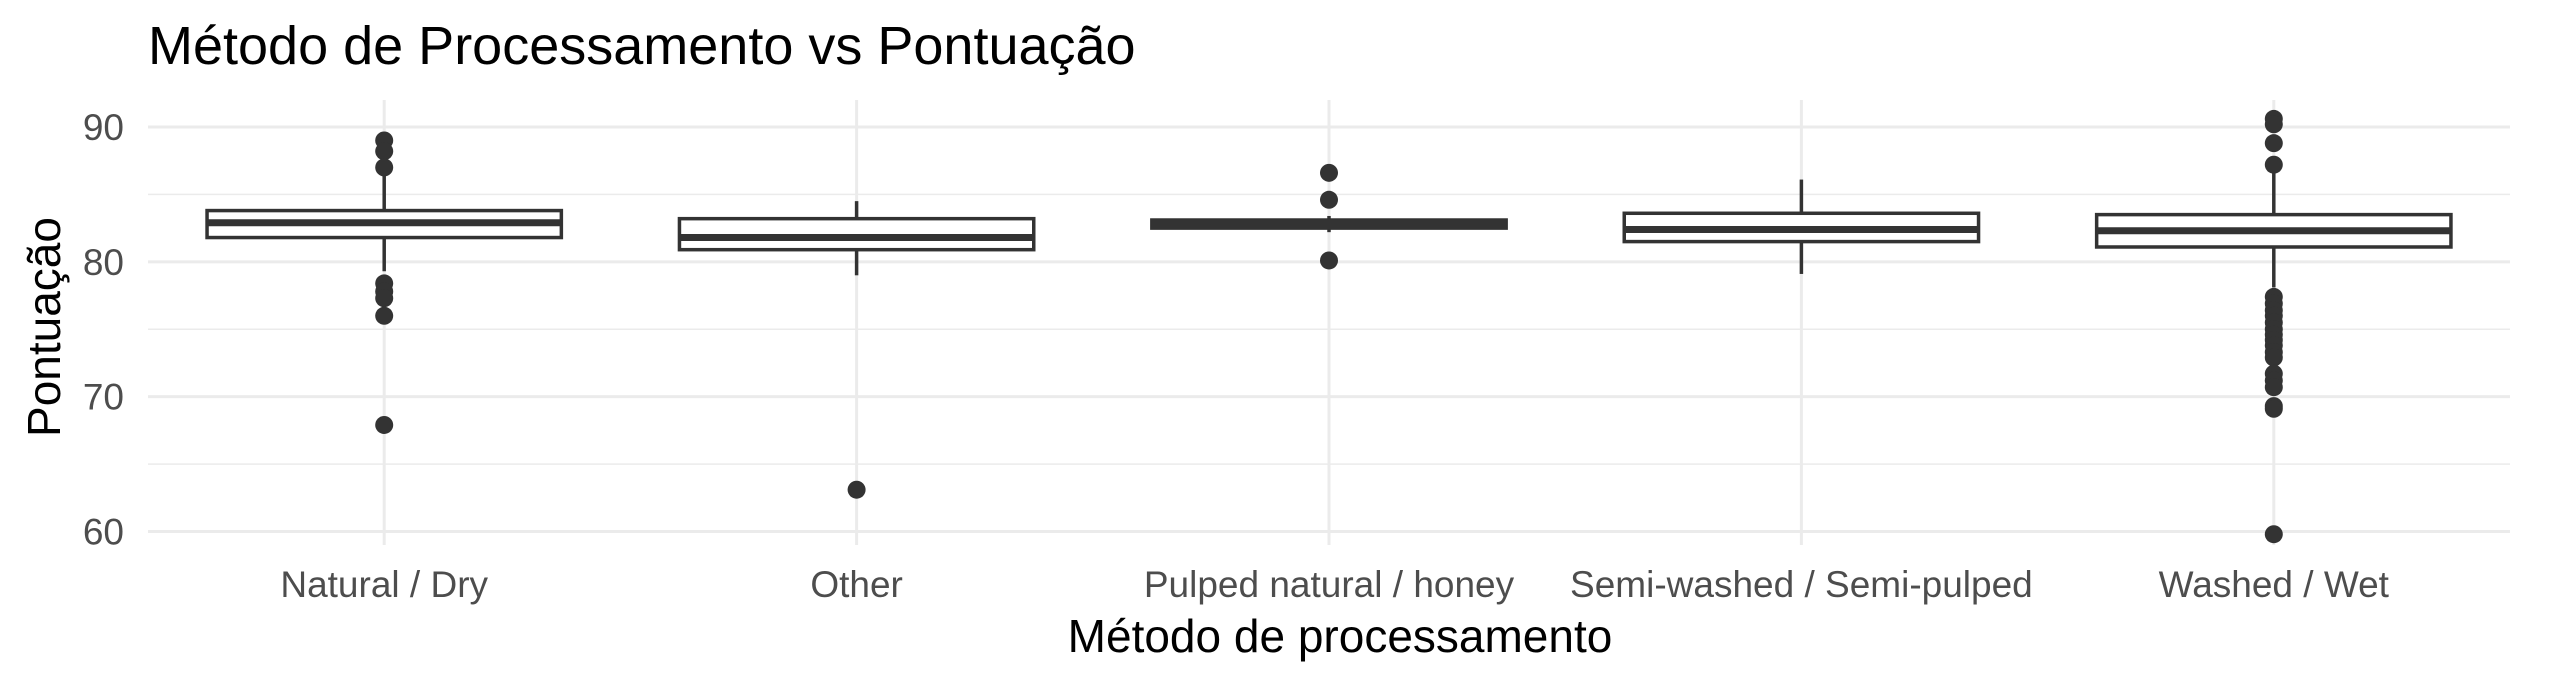 This screenshot has height=688, width=2560. What do you see at coordinates (856, 584) in the screenshot?
I see `x-tick-label: Other` at bounding box center [856, 584].